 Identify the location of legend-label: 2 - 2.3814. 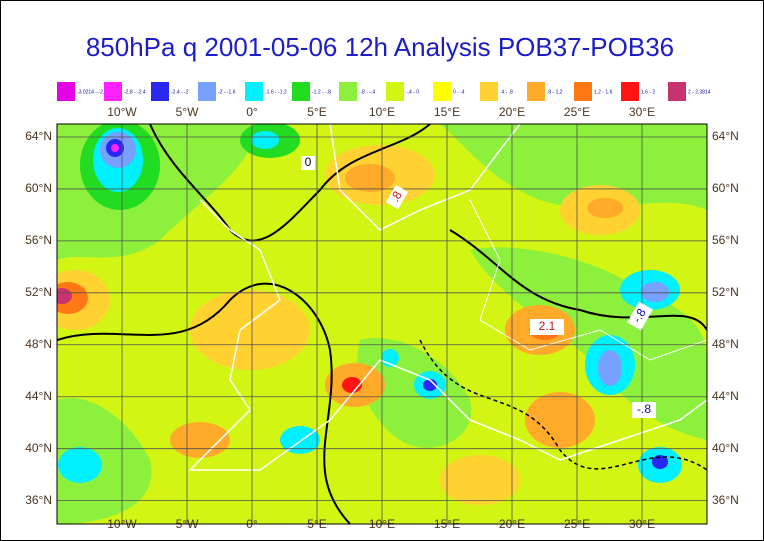
(699, 92).